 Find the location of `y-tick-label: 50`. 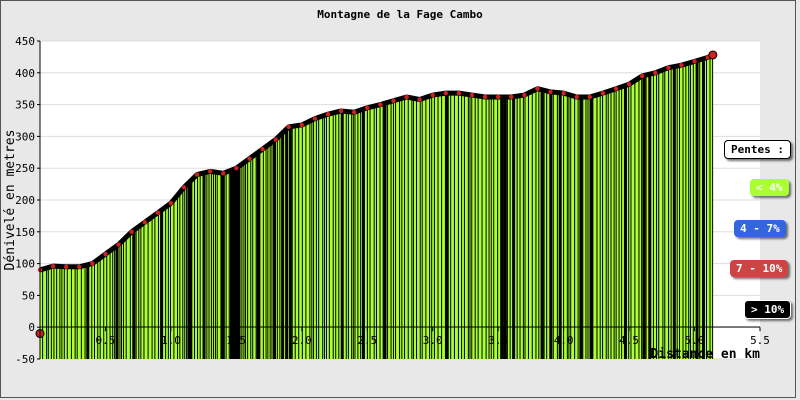

y-tick-label: 50 is located at coordinates (28, 295).